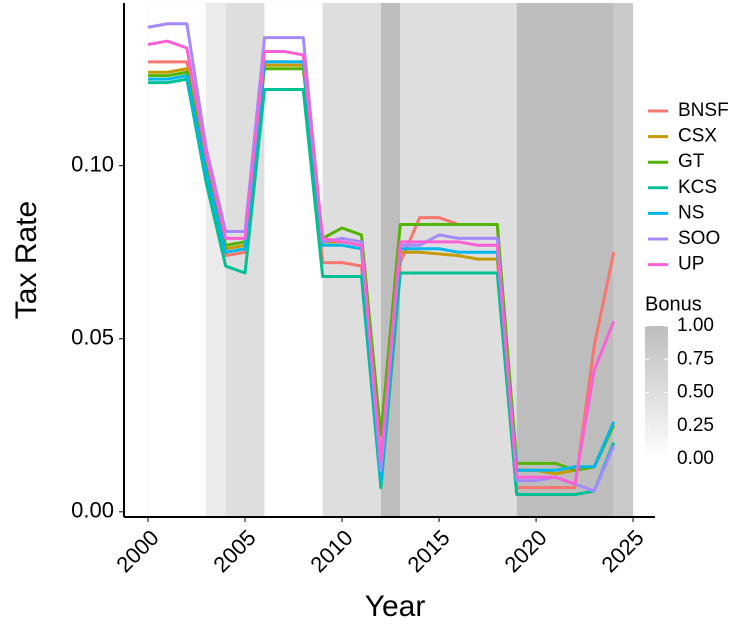 Image resolution: width=741 pixels, height=635 pixels. What do you see at coordinates (92, 337) in the screenshot?
I see `y-tick-label: 0.05` at bounding box center [92, 337].